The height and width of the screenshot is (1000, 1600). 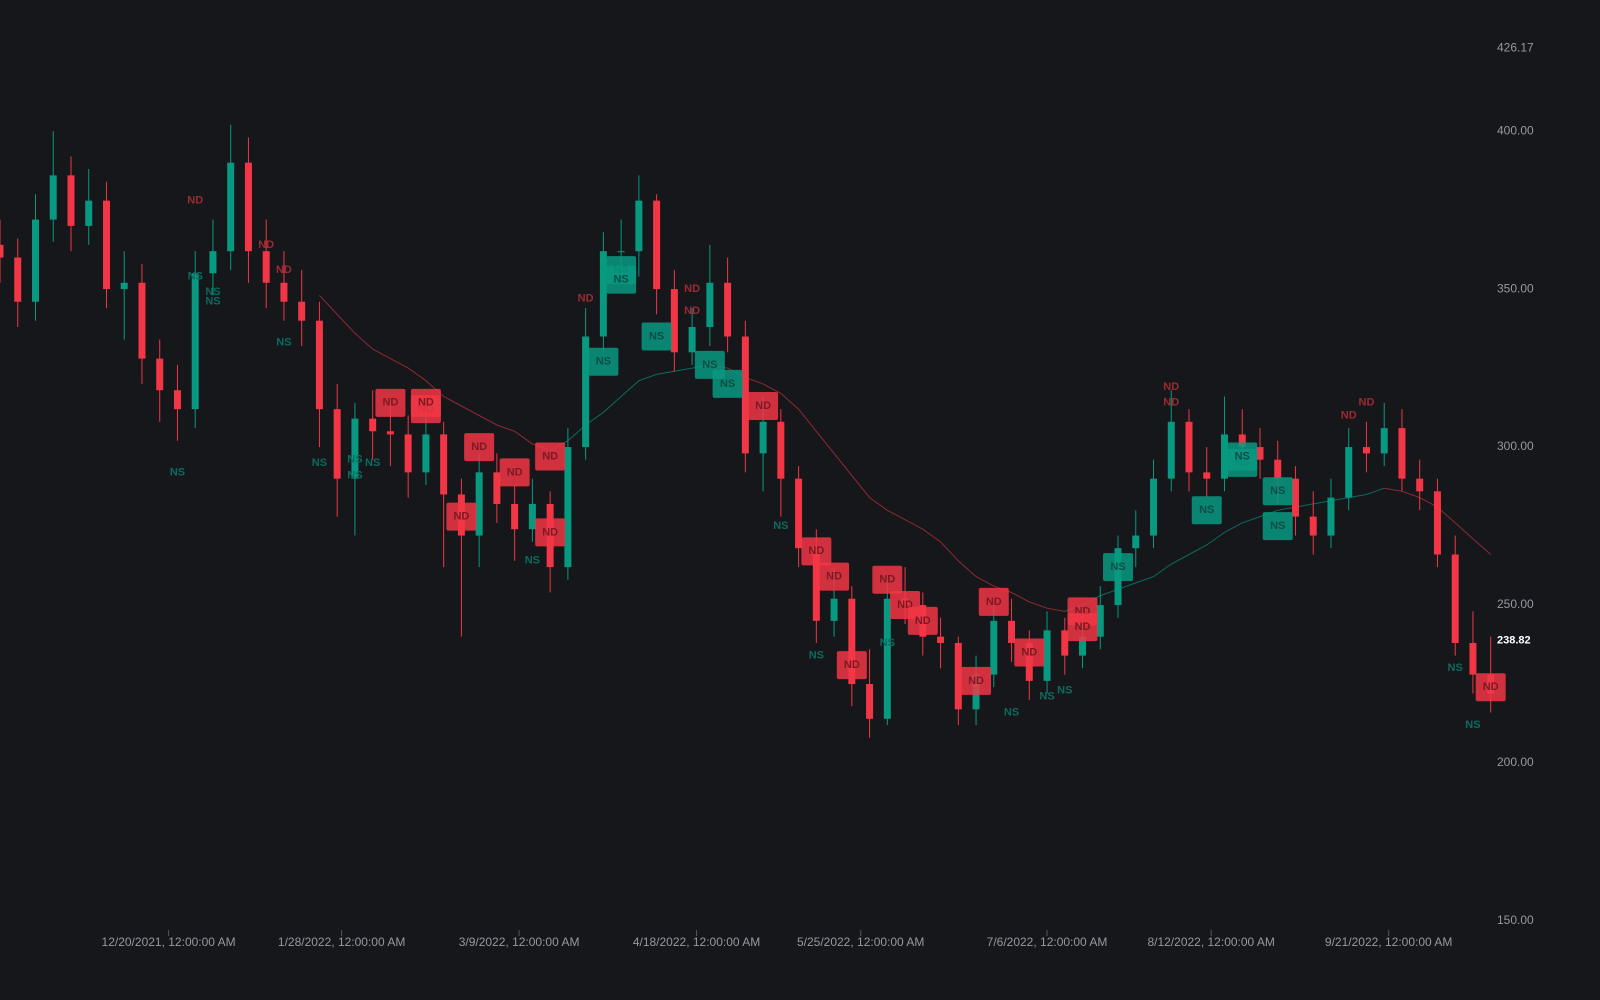 I want to click on moving-average, so click(x=629, y=407).